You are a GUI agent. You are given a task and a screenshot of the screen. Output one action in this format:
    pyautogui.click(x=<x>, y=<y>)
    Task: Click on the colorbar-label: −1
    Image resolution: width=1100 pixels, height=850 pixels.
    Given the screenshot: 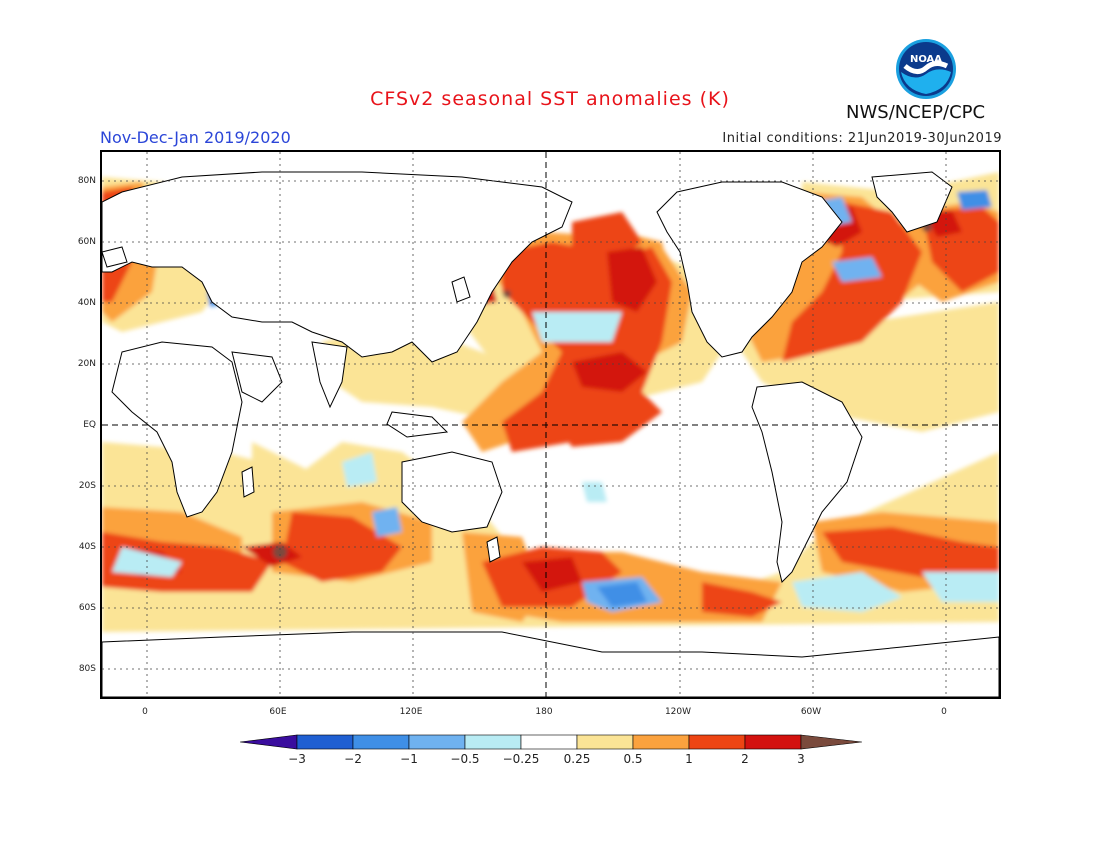 What is the action you would take?
    pyautogui.click(x=409, y=759)
    